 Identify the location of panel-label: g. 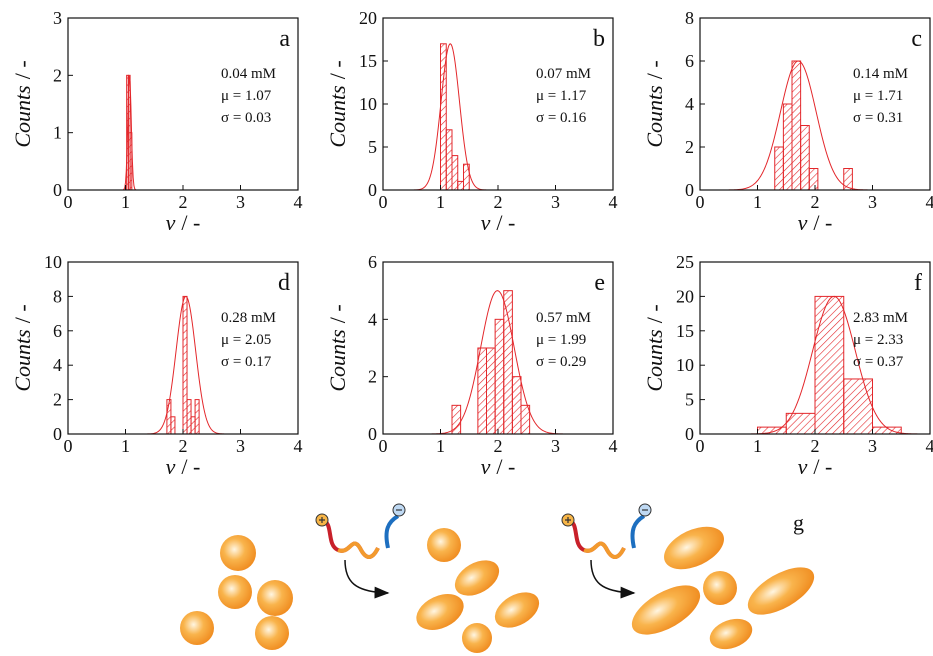
(798, 522).